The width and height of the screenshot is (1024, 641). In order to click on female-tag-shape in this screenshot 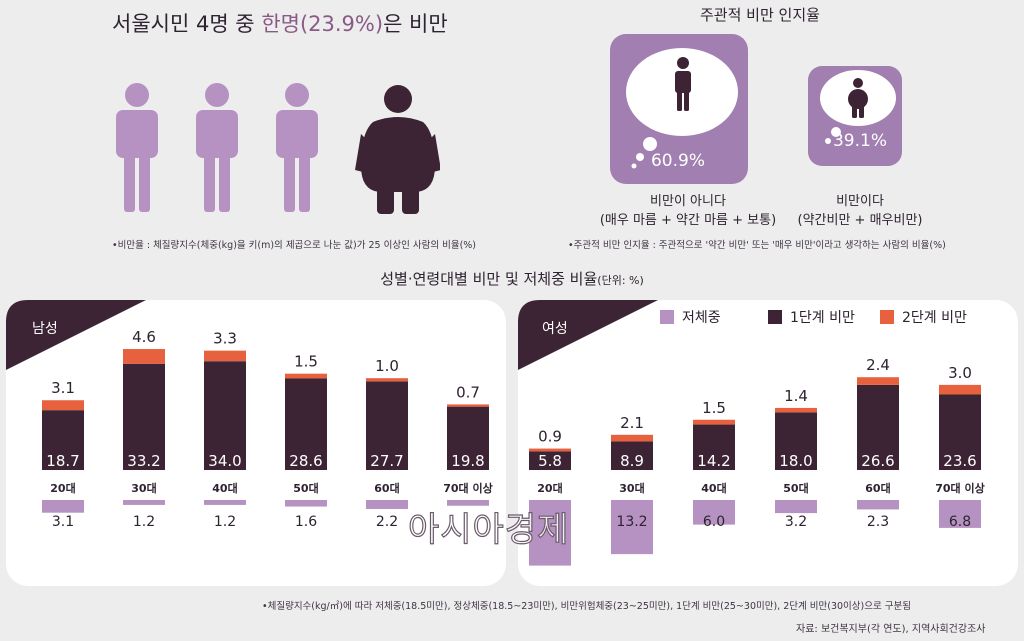, I will do `click(588, 335)`.